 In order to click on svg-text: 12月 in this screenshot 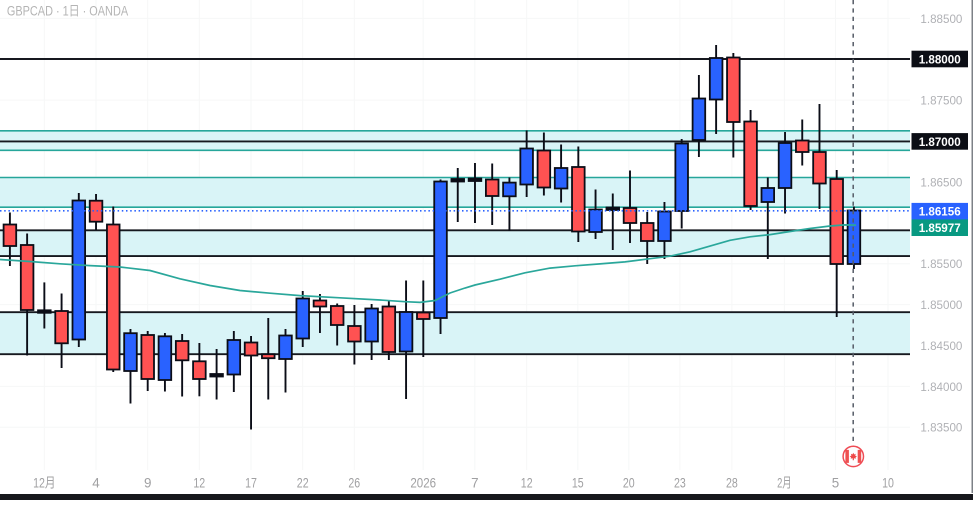, I will do `click(44, 483)`.